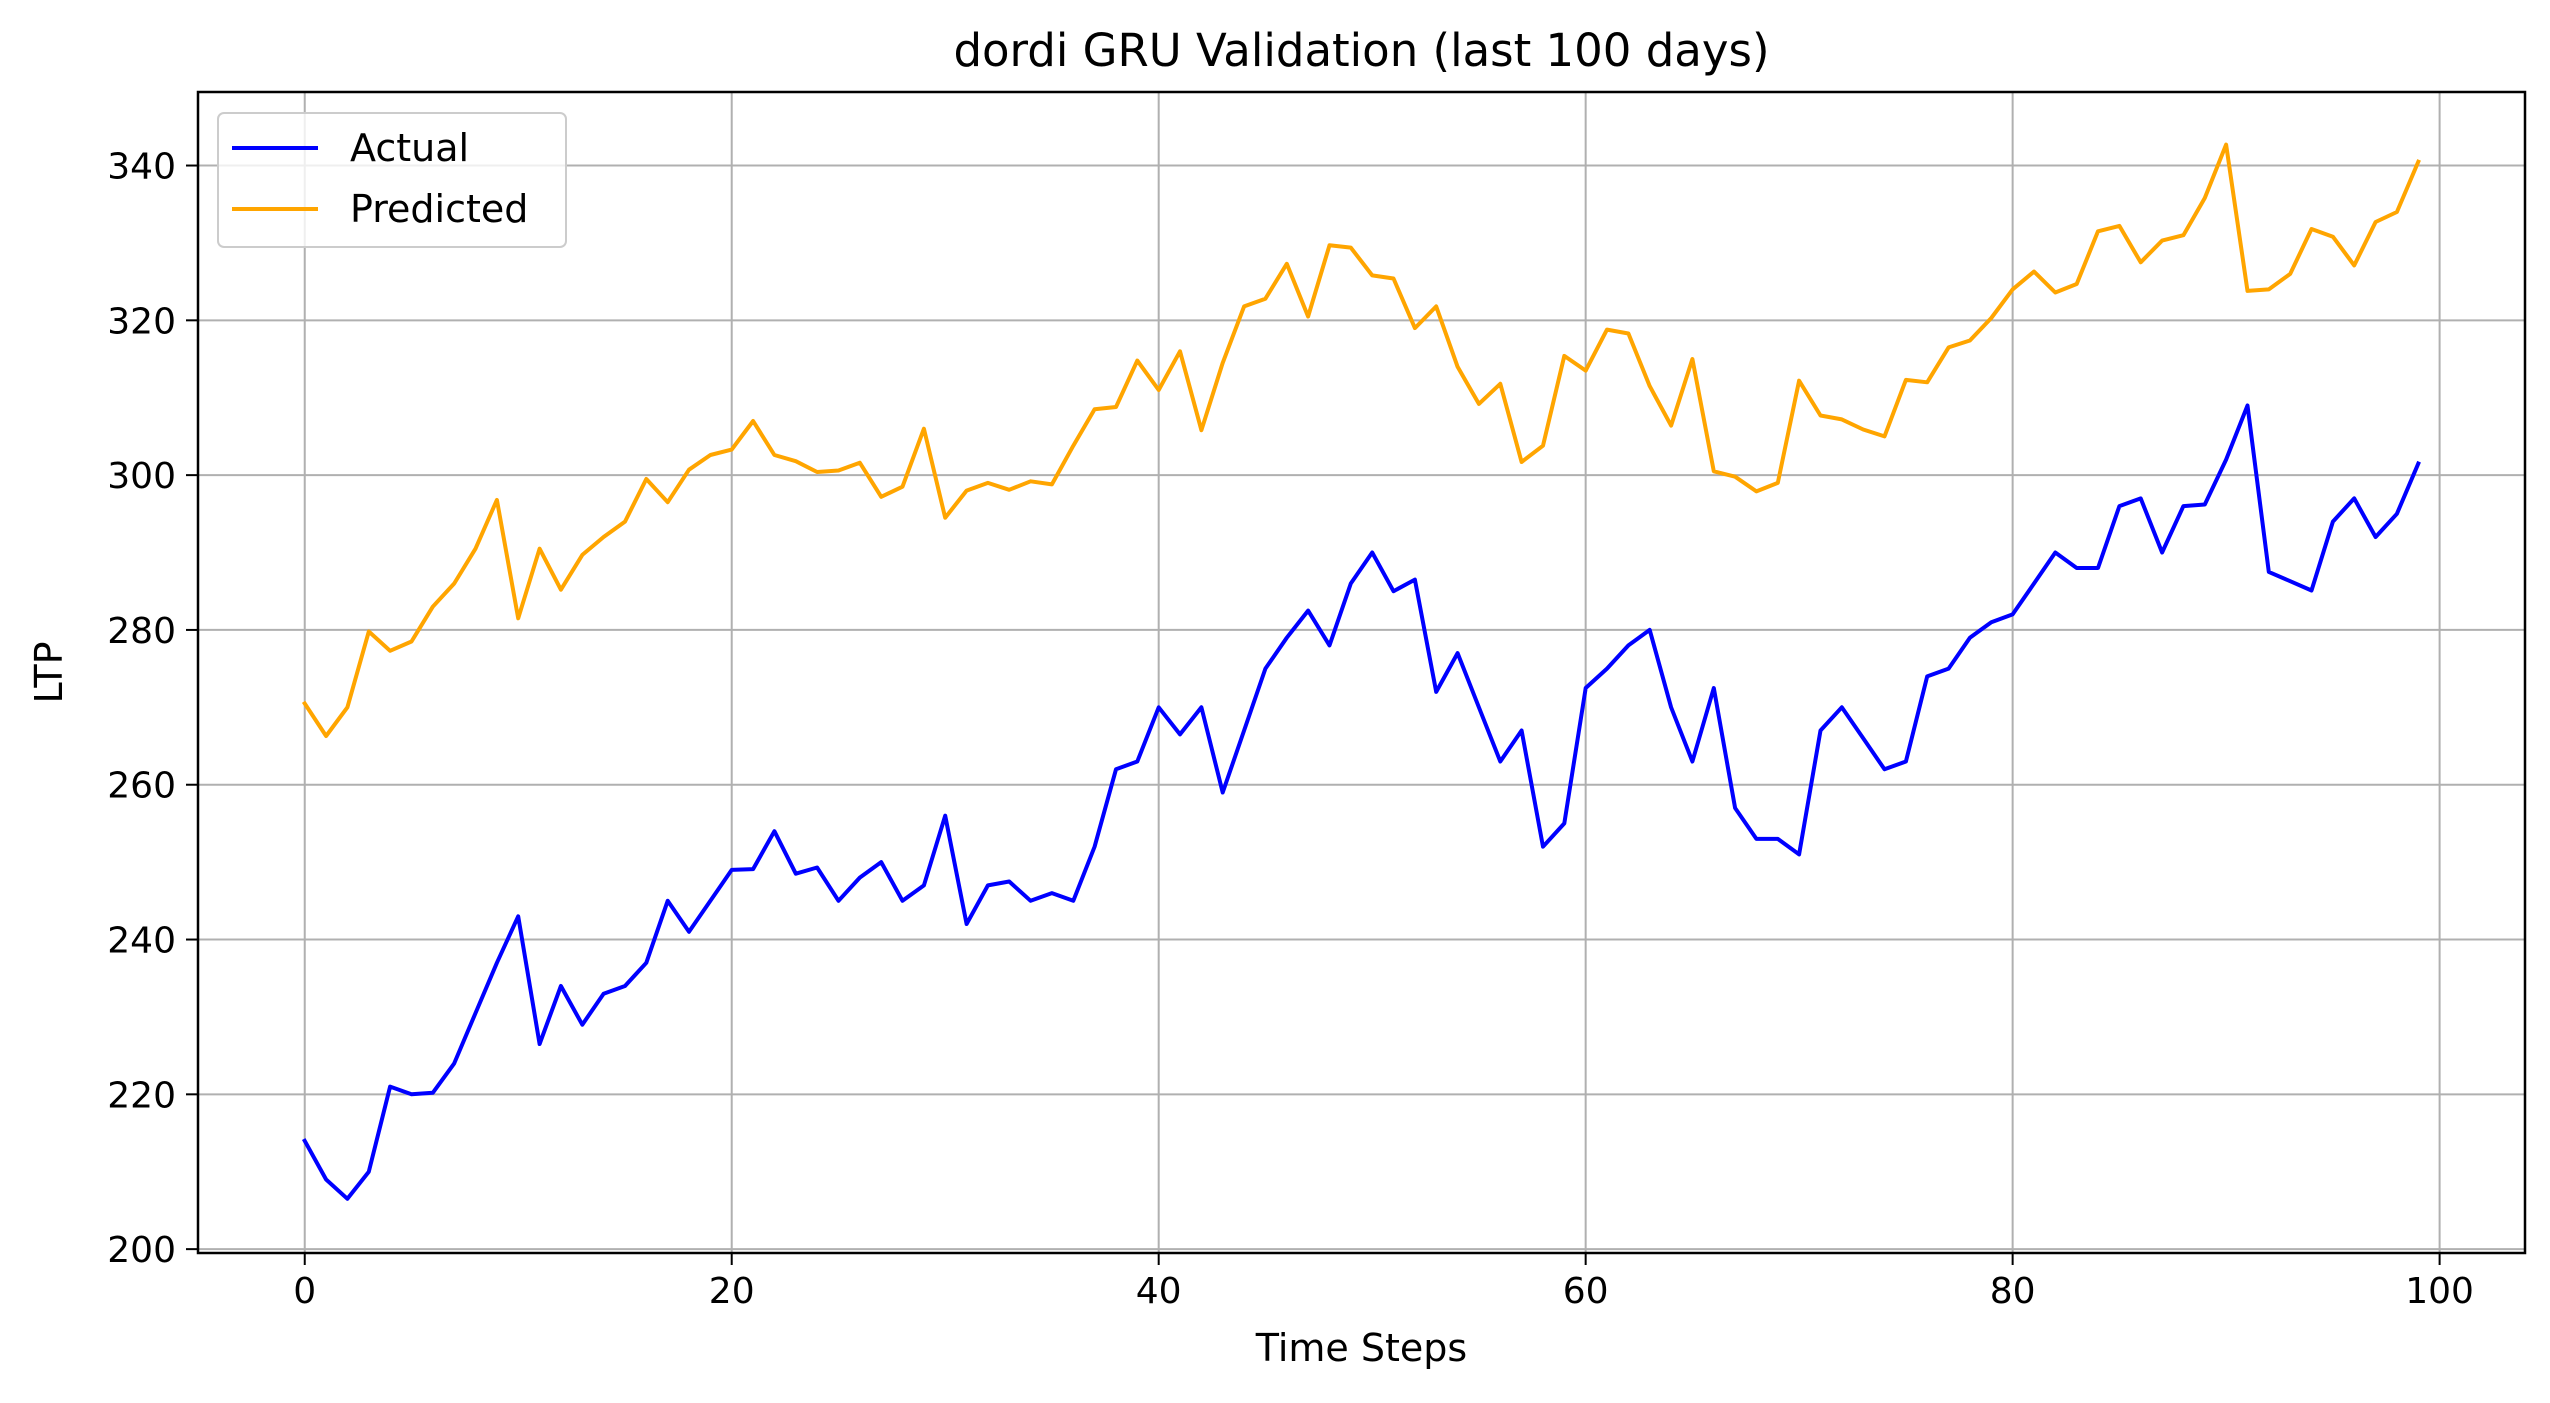 This screenshot has width=2550, height=1403. Describe the element at coordinates (1361, 50) in the screenshot. I see `chart-title: dordi GRU Validation (last 100 days)` at that location.